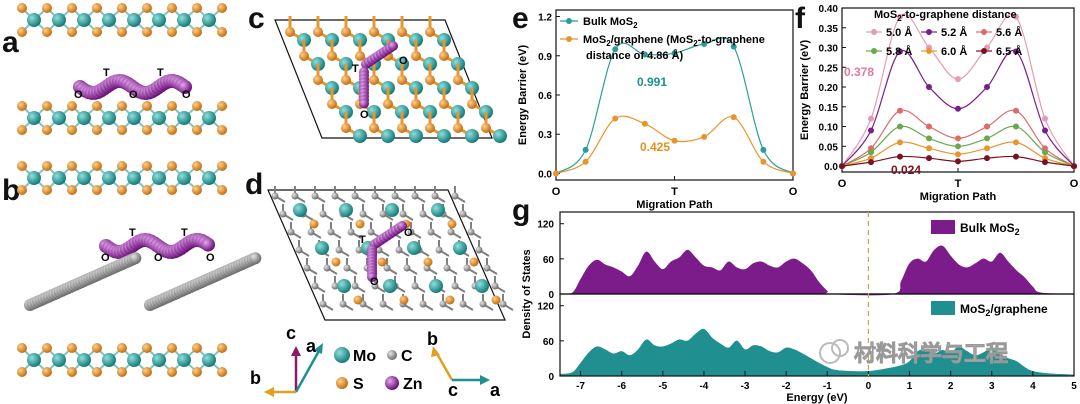 This screenshot has width=1080, height=404. I want to click on chart-f-xlabel: Migration Path, so click(958, 197).